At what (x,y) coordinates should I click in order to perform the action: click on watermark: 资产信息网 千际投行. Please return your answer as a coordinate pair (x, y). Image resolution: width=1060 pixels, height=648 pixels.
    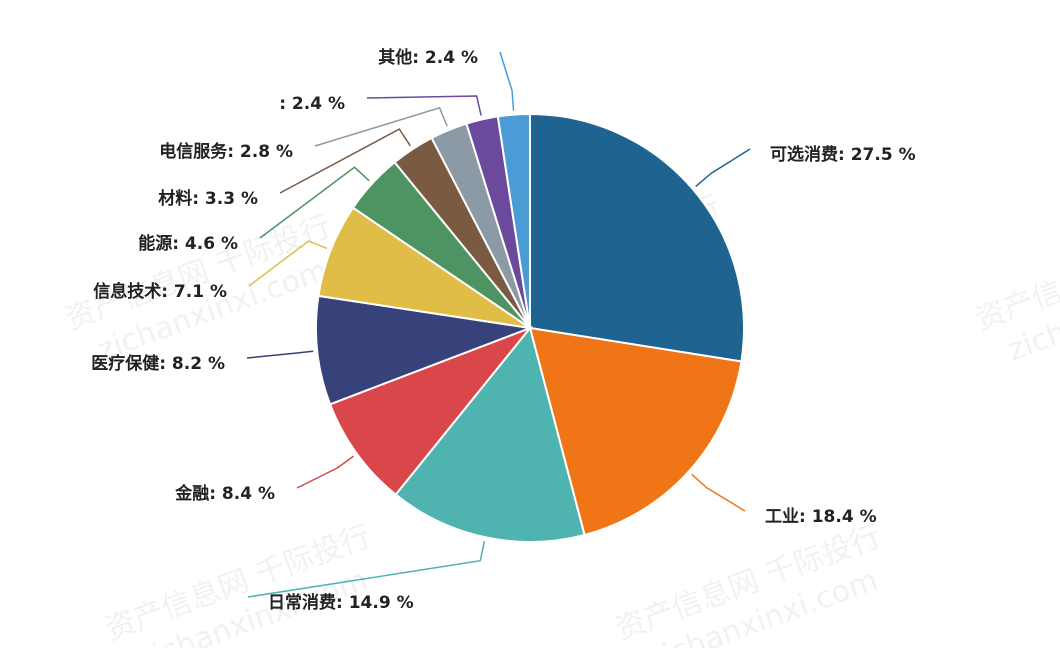
    Looking at the image, I should click on (1015, 273).